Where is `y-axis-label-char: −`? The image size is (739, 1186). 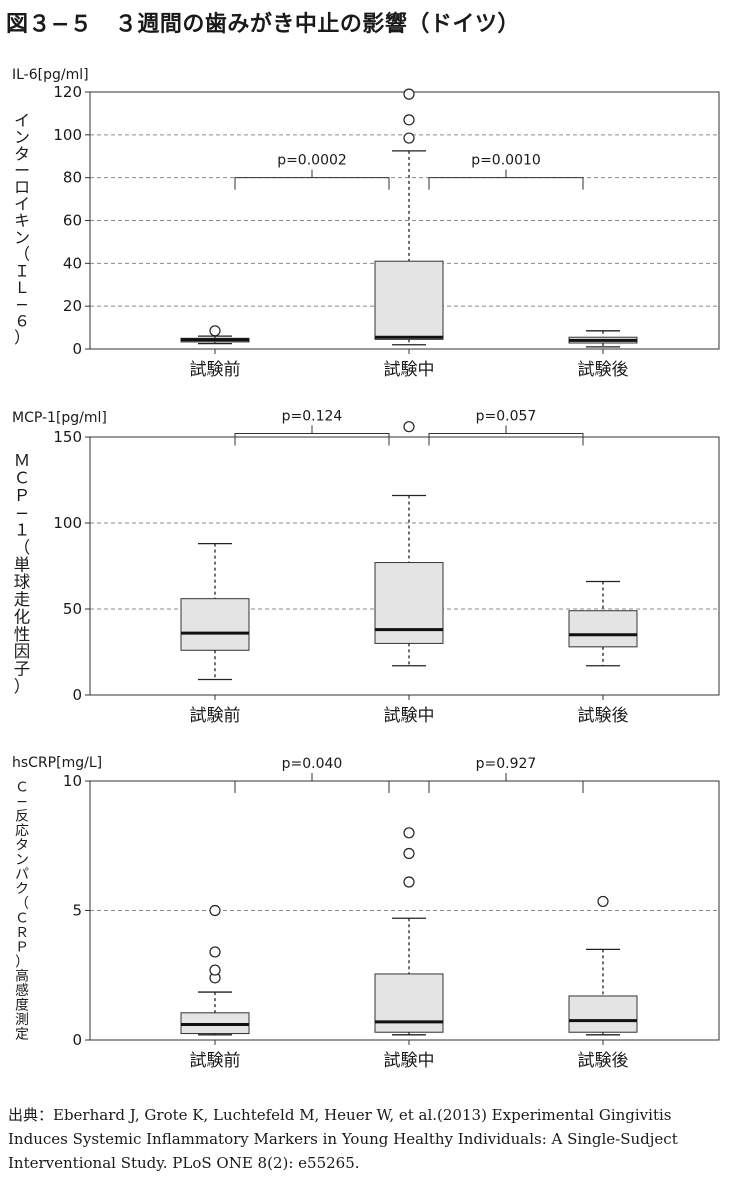
y-axis-label-char: − is located at coordinates (22, 802).